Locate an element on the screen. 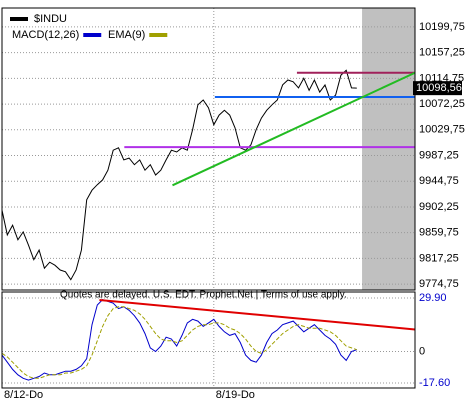  y-tick-label: 9774,75 is located at coordinates (439, 284).